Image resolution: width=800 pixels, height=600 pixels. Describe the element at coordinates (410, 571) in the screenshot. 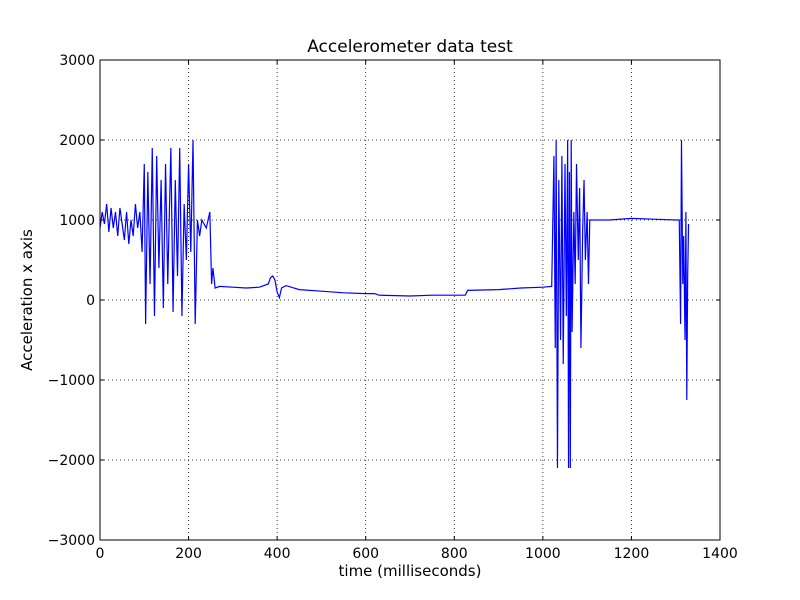

I see `x-axis-label: time (milliseconds)` at that location.